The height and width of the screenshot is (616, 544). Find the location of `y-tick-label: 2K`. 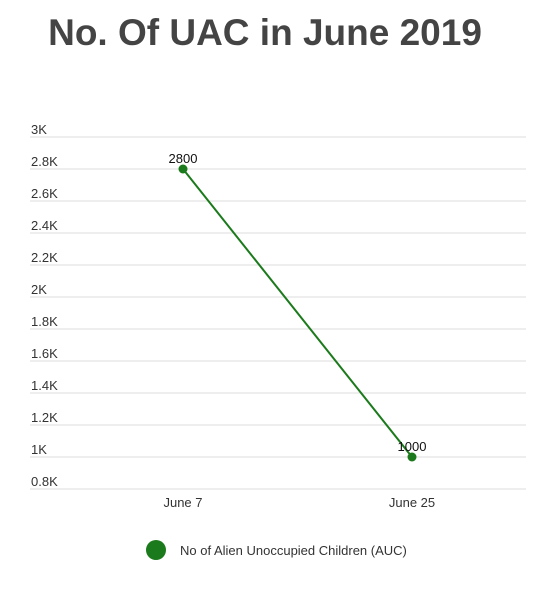

y-tick-label: 2K is located at coordinates (39, 289).